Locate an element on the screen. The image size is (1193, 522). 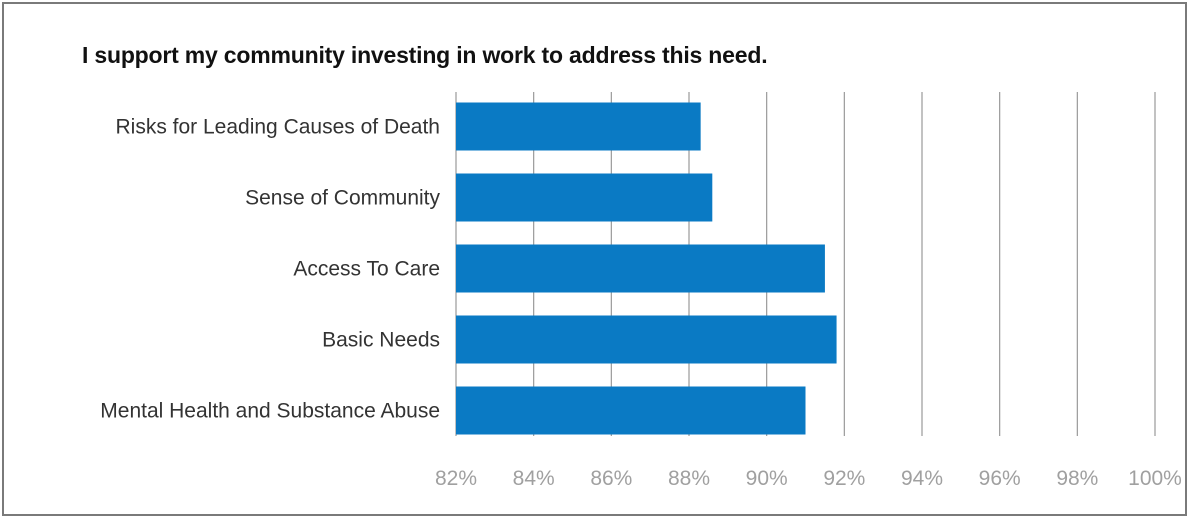
category-label: Basic Needs is located at coordinates (381, 340).